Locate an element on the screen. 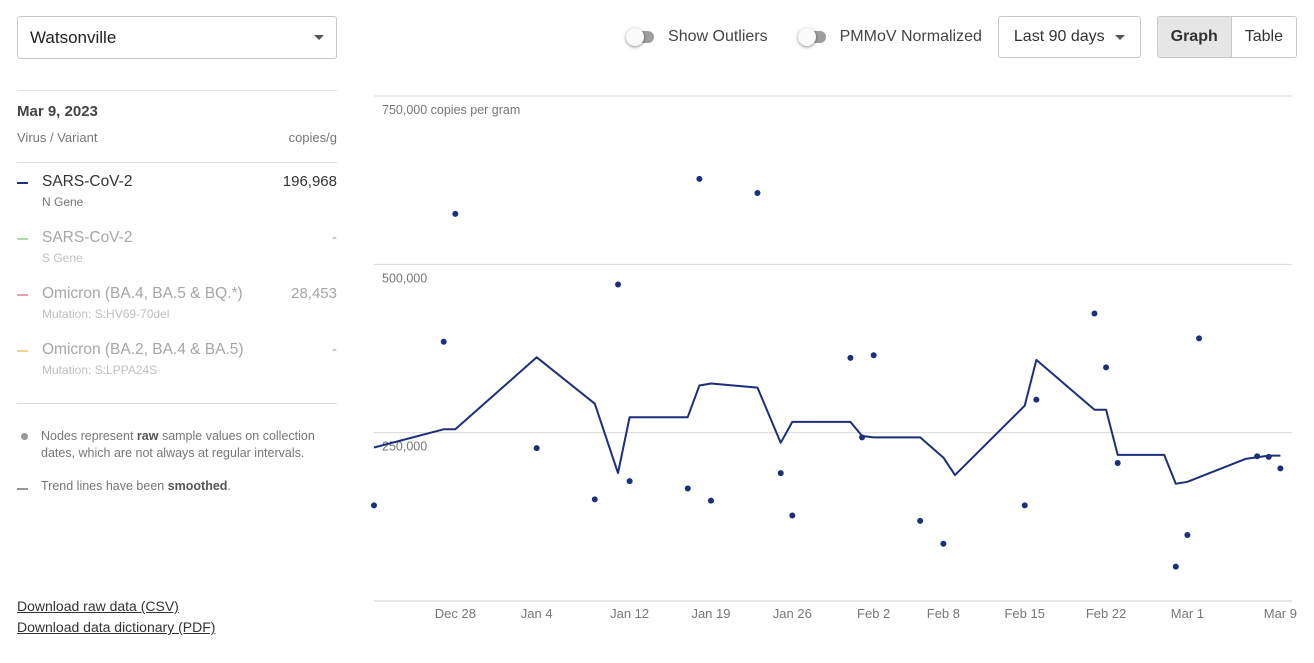  series-value: 28,453 is located at coordinates (314, 293).